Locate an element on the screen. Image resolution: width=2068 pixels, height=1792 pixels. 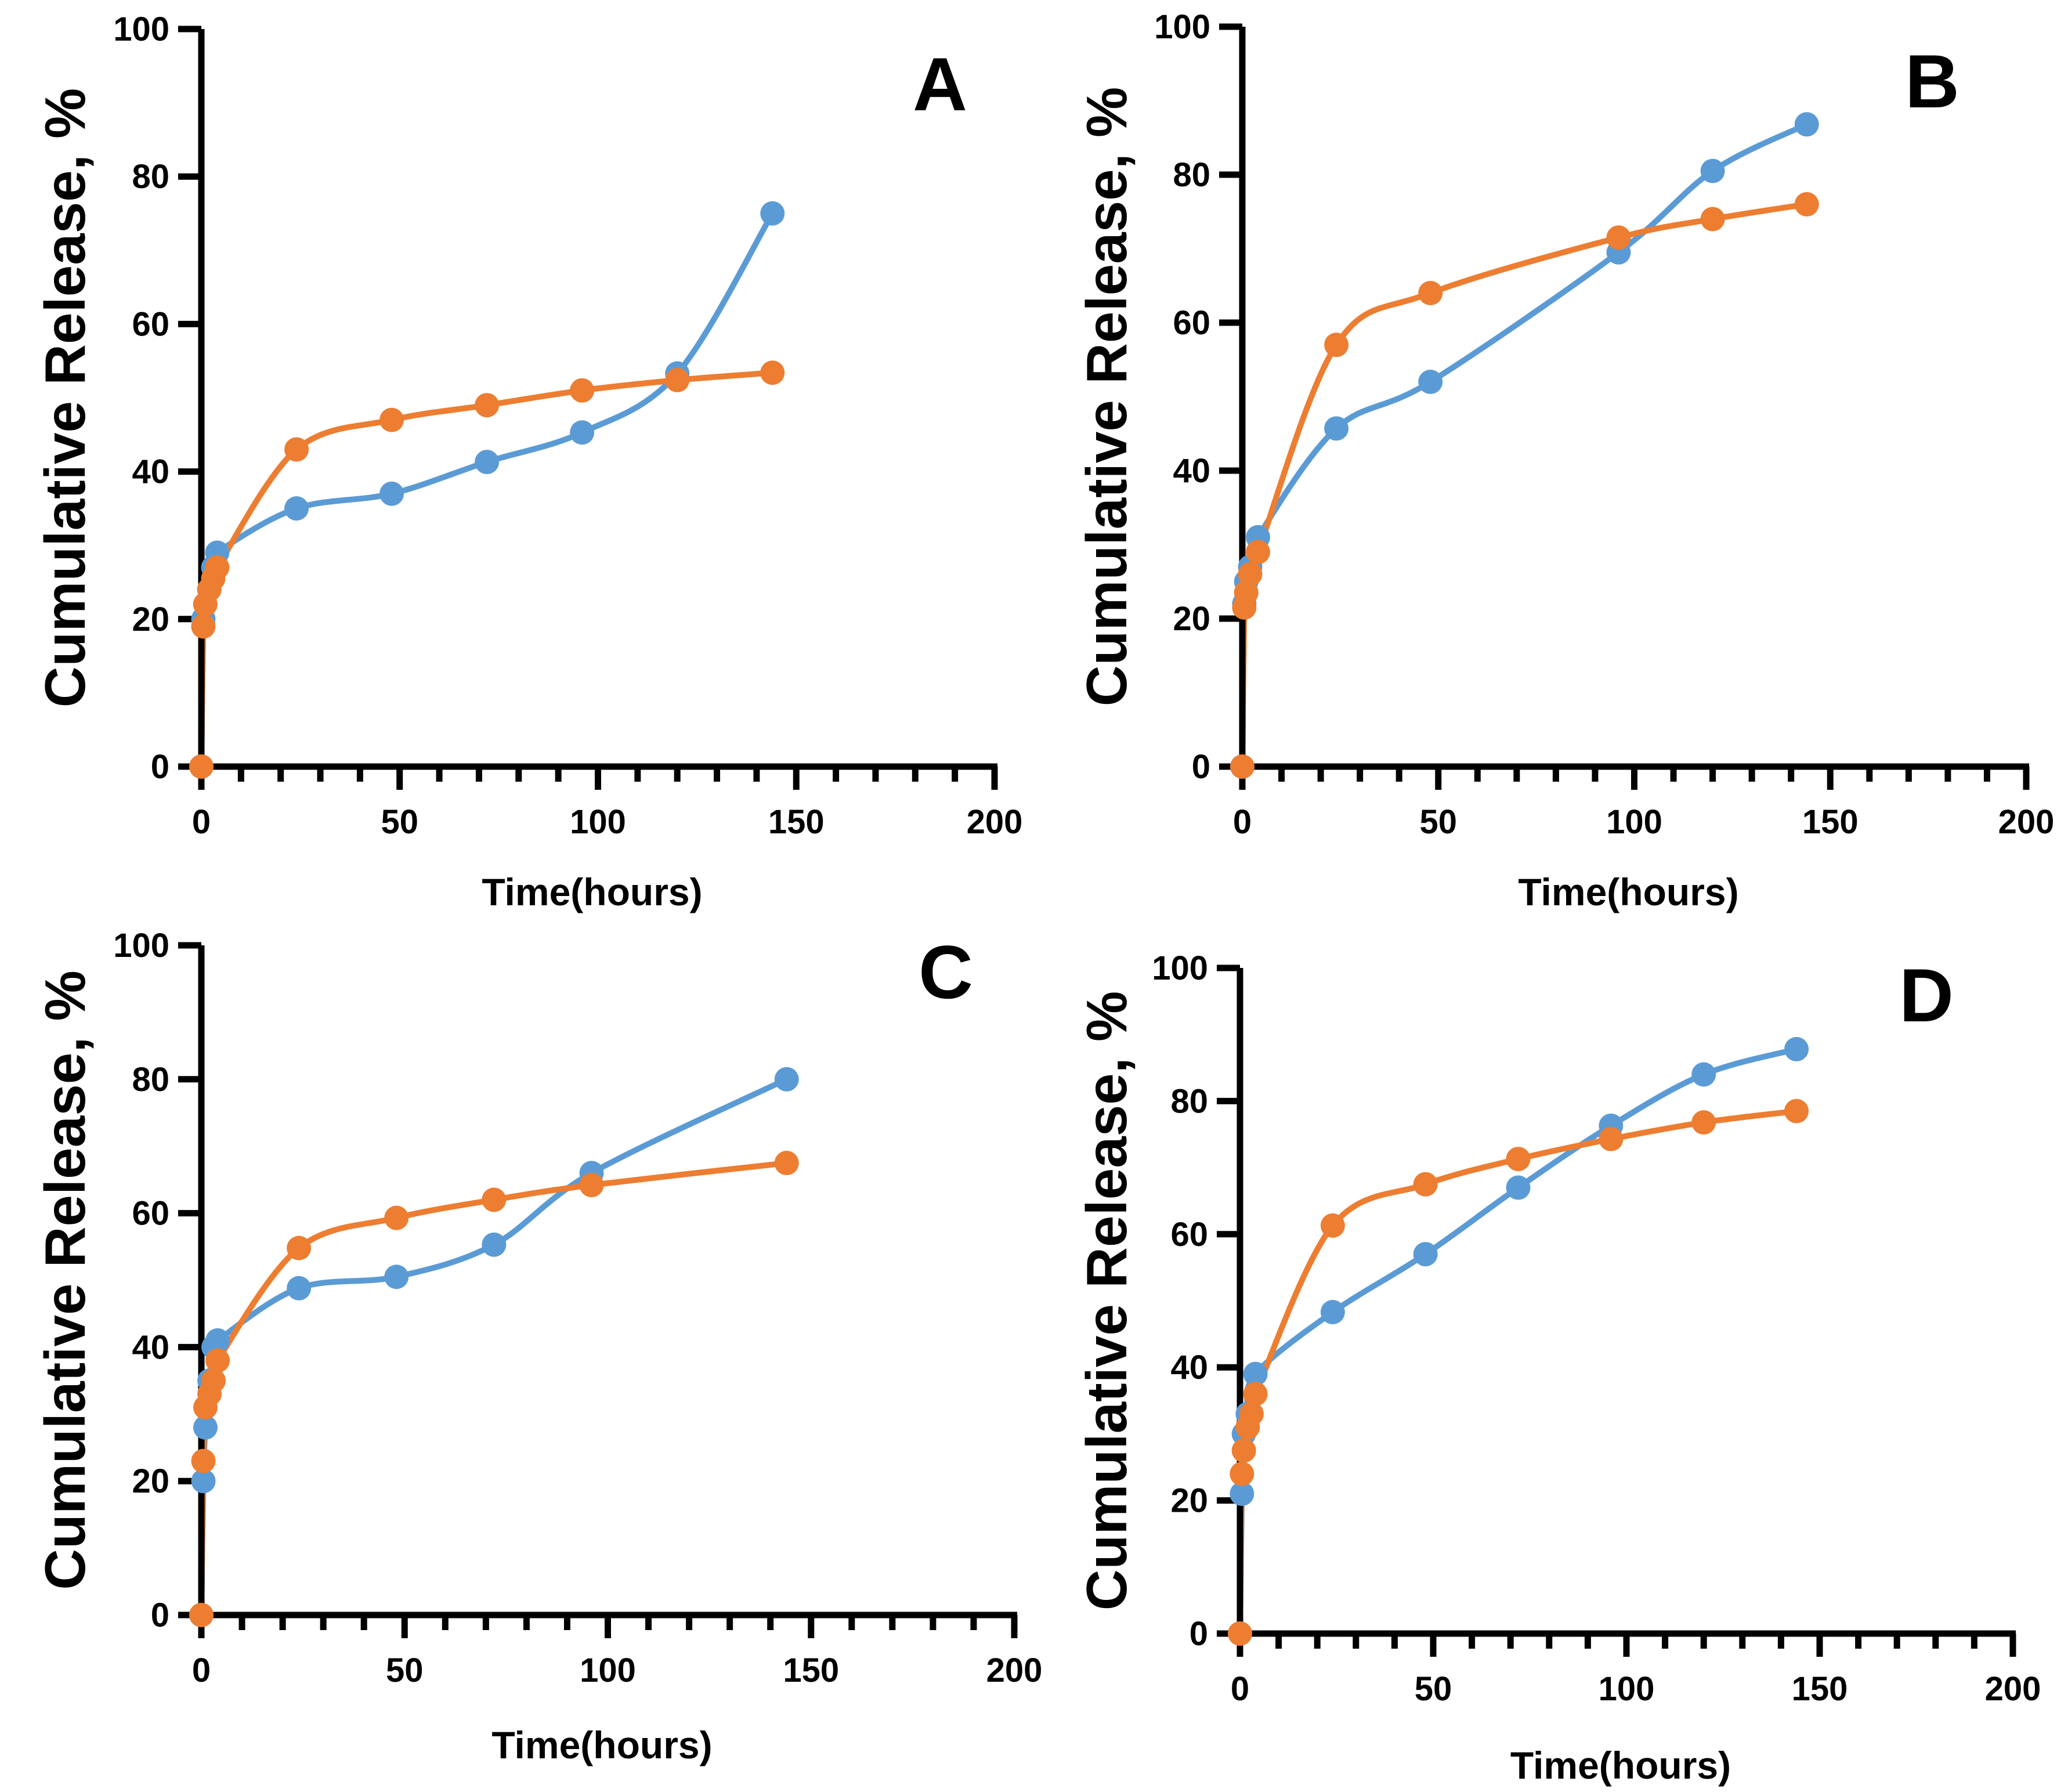
panel-label: C is located at coordinates (946, 972).